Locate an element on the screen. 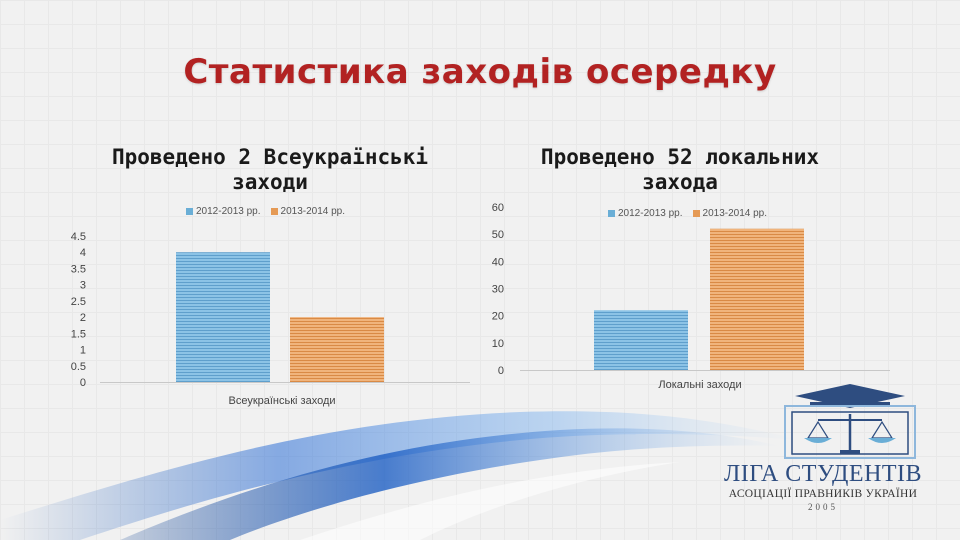  slide-title: Статистика заходів осередку is located at coordinates (480, 72).